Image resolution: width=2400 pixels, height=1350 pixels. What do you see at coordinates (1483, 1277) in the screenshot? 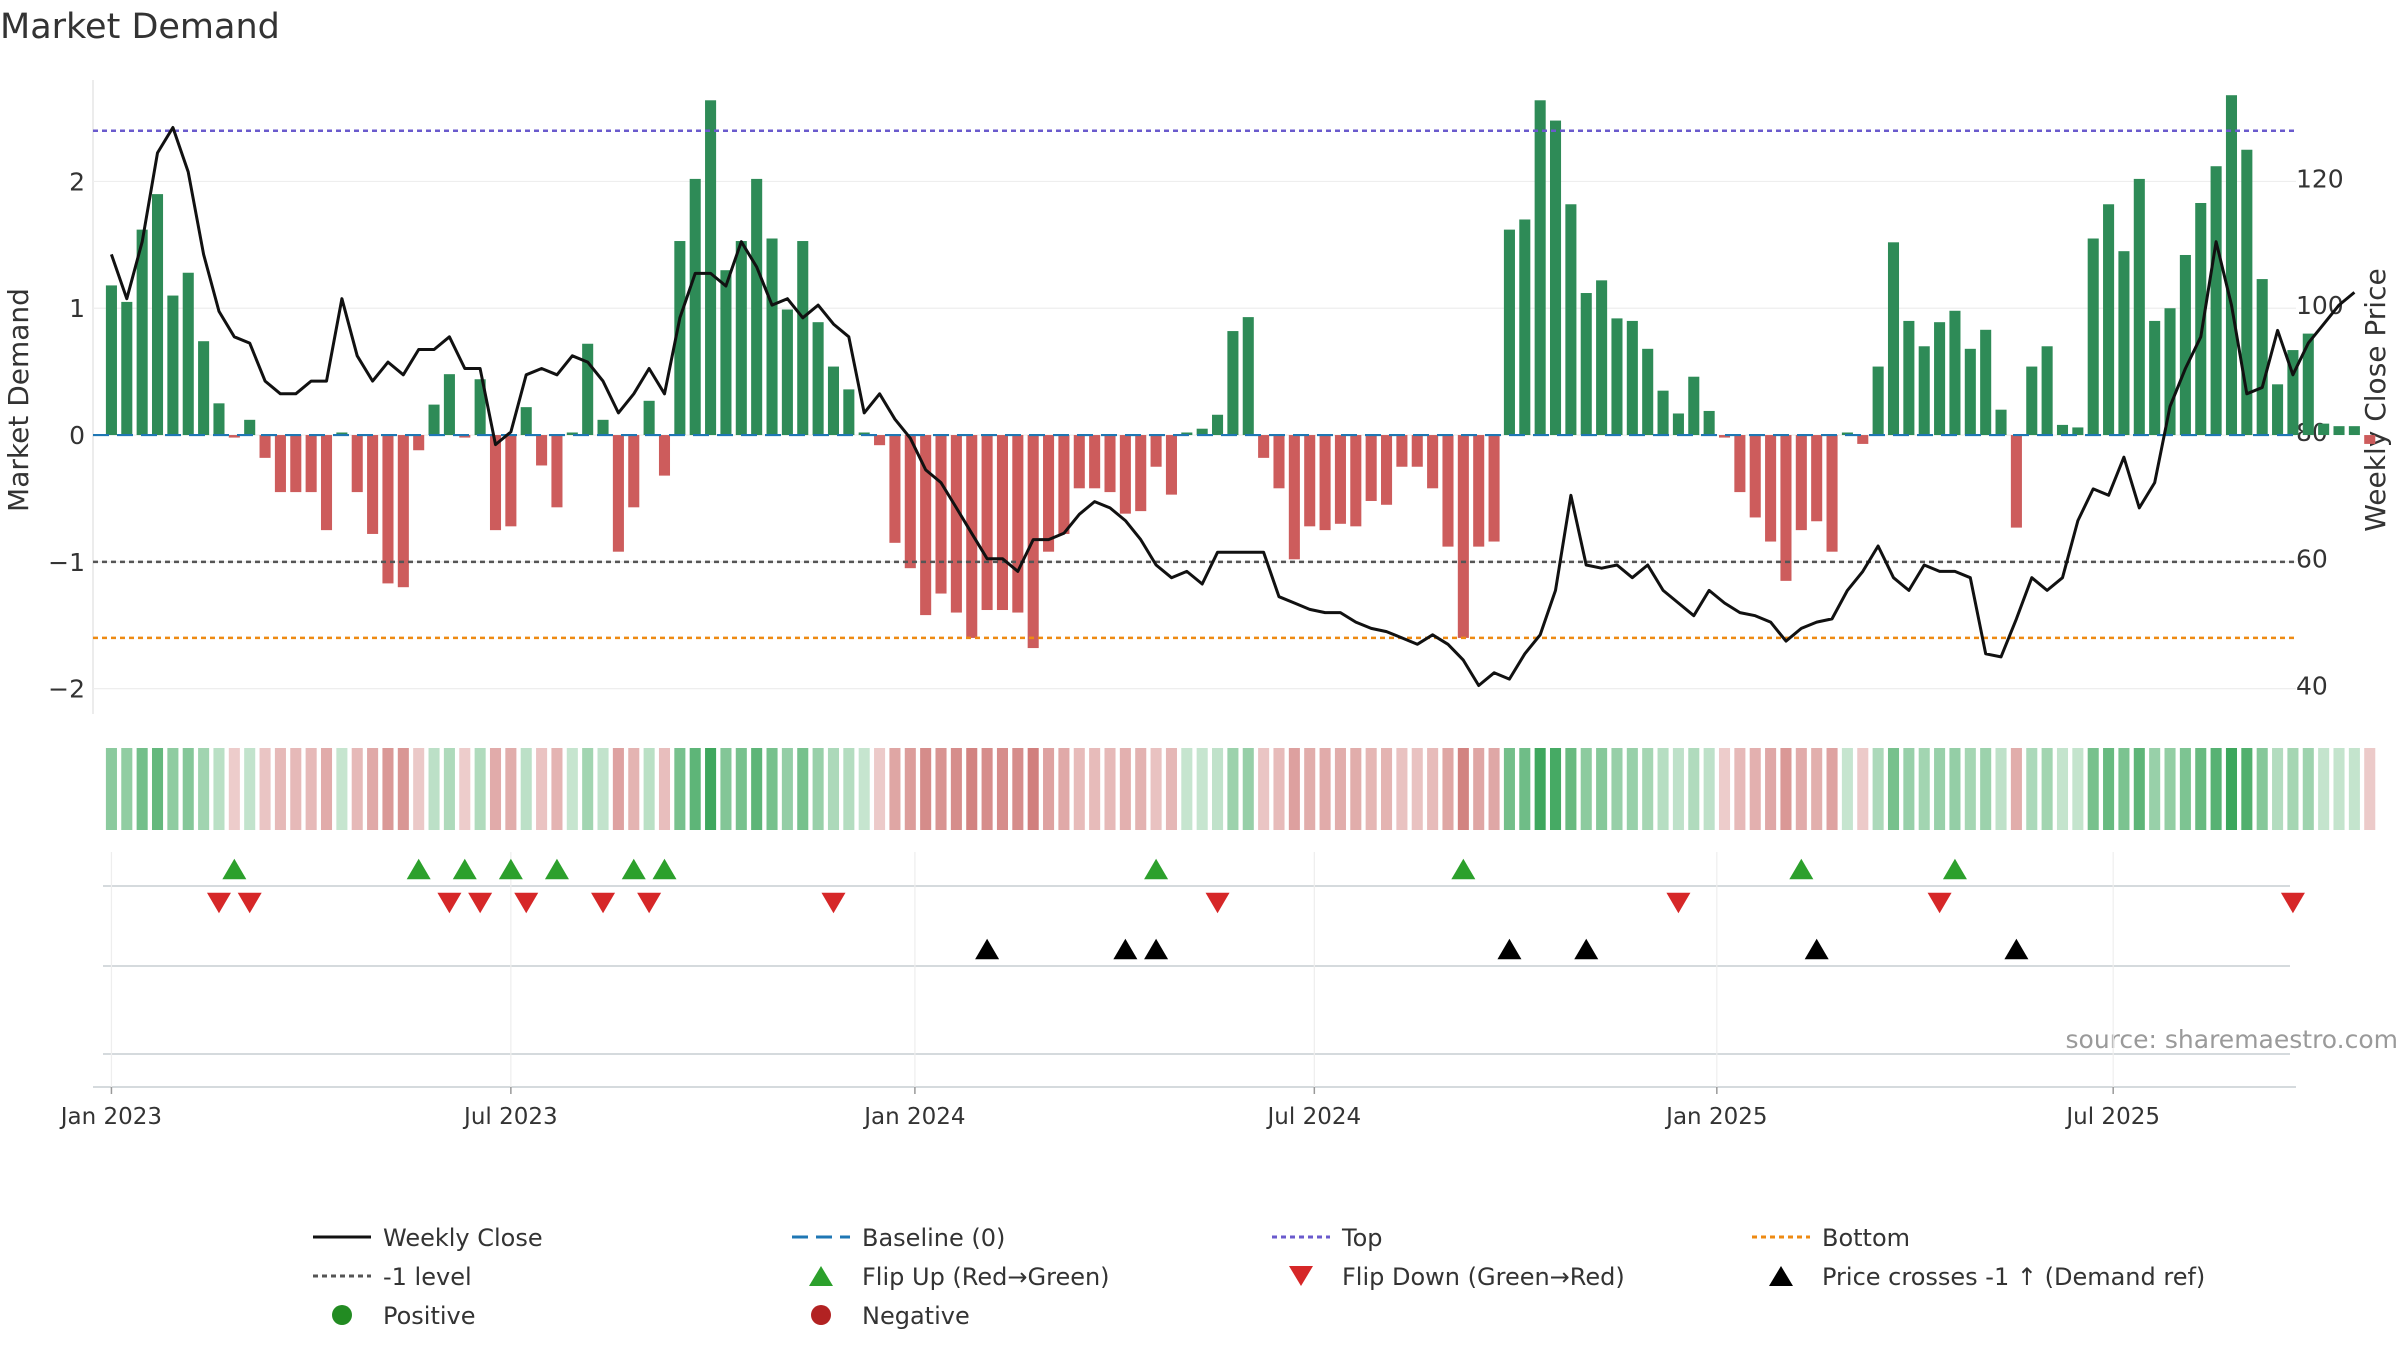
I see `legend-label: Flip Down (Green→Red)` at bounding box center [1483, 1277].